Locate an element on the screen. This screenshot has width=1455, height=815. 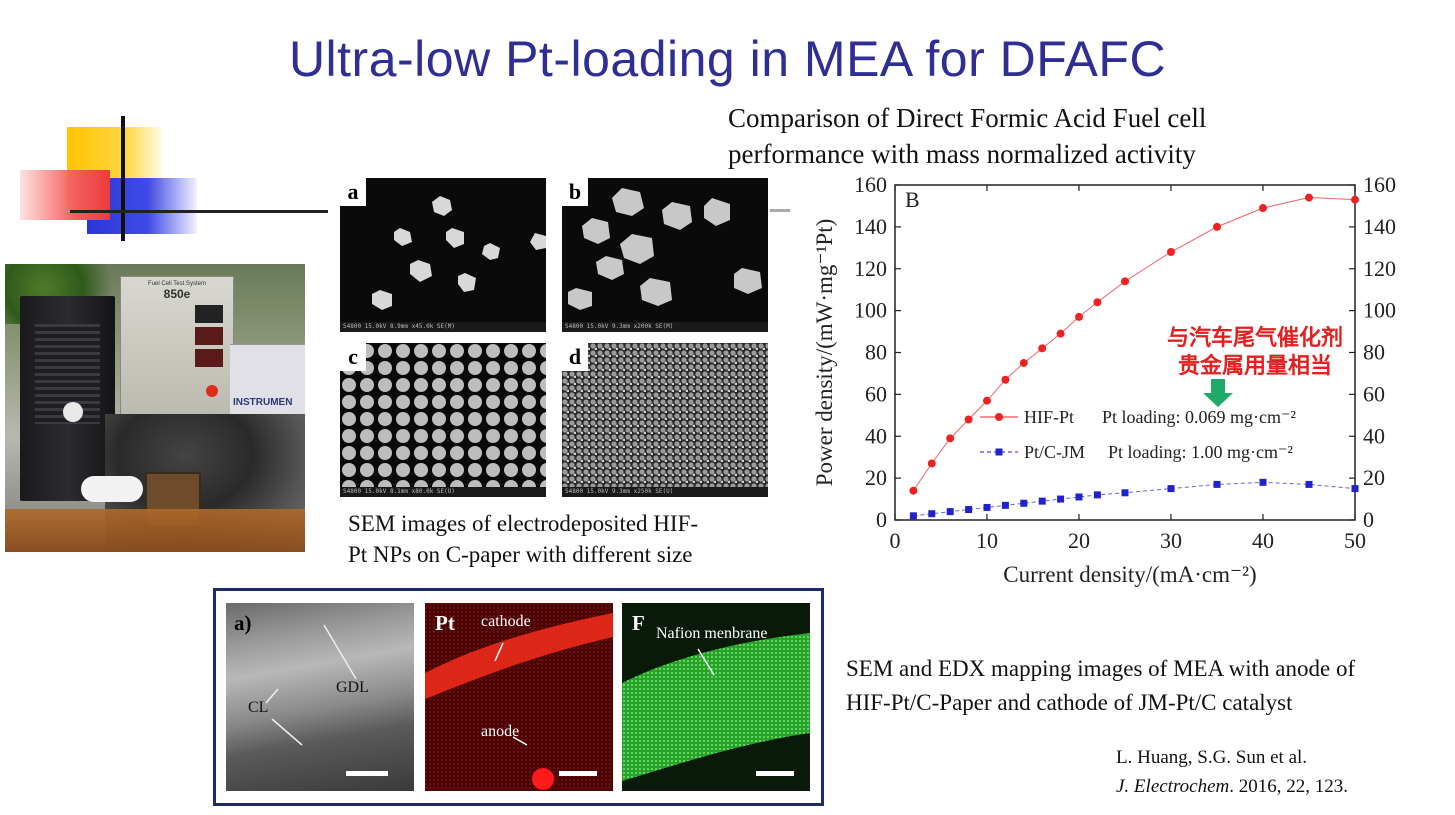
edx-panel-pt: Pt cathode anode is located at coordinates (519, 697).